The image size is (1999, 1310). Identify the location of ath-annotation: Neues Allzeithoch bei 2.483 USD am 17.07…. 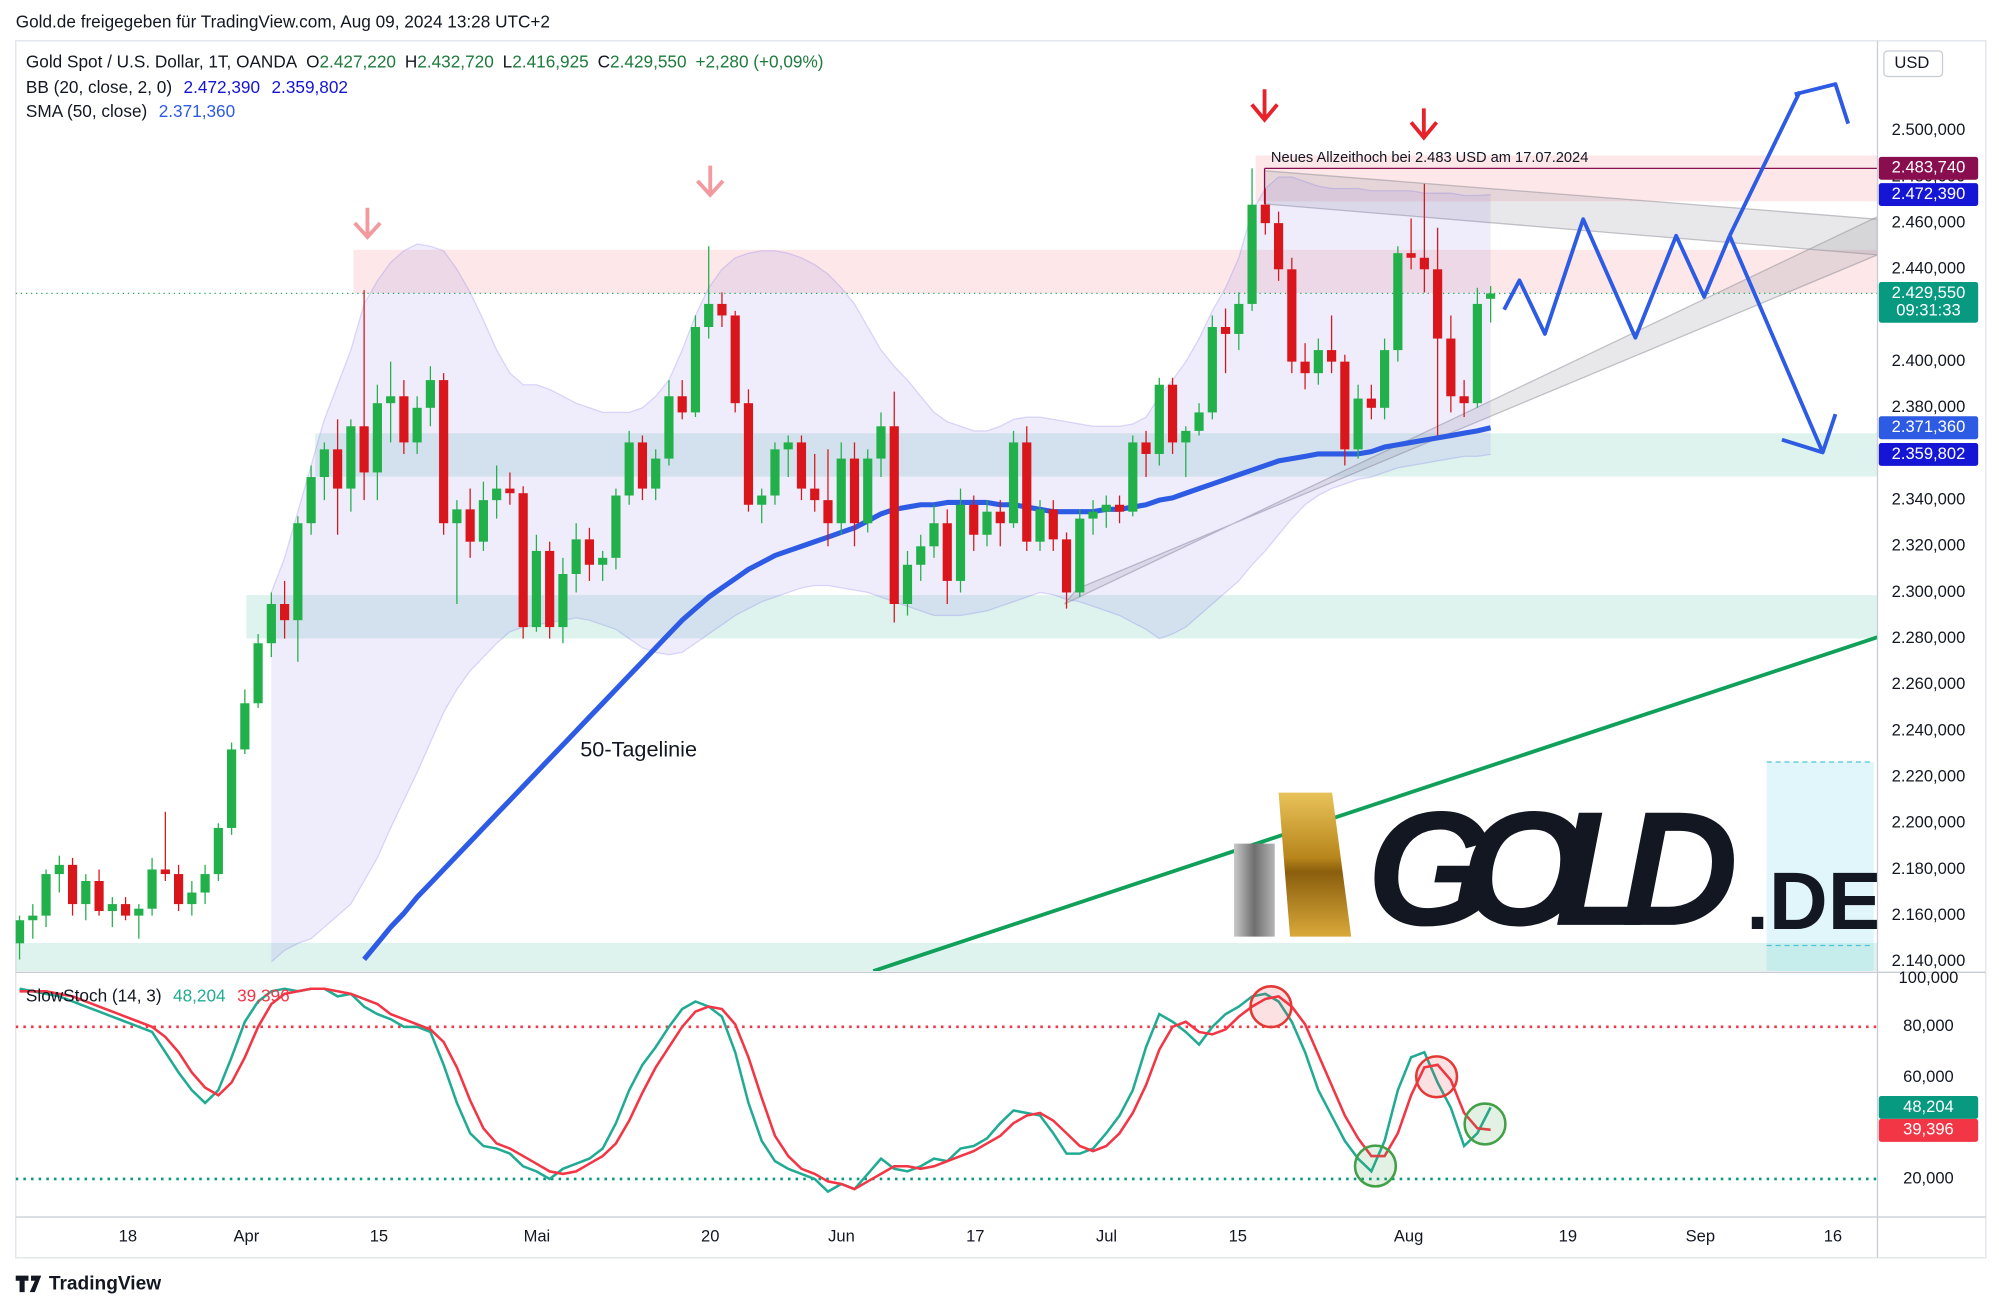
(1429, 158).